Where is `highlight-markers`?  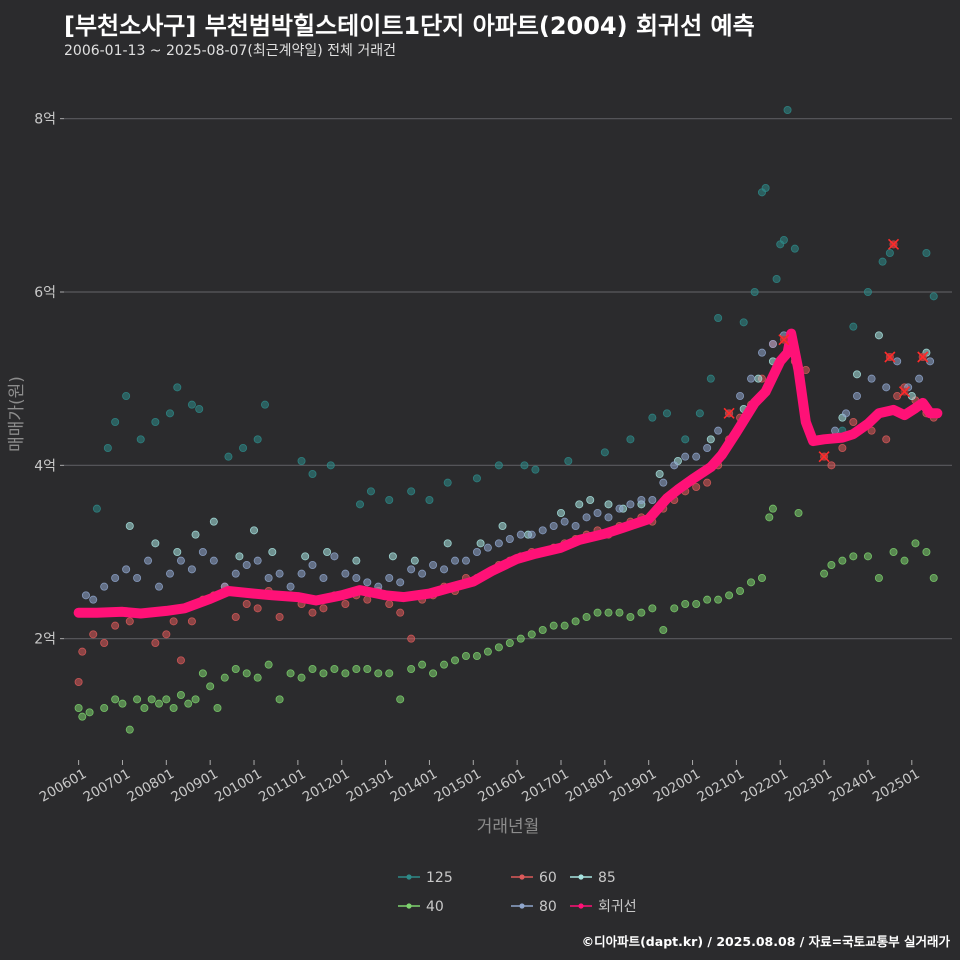 highlight-markers is located at coordinates (826, 350).